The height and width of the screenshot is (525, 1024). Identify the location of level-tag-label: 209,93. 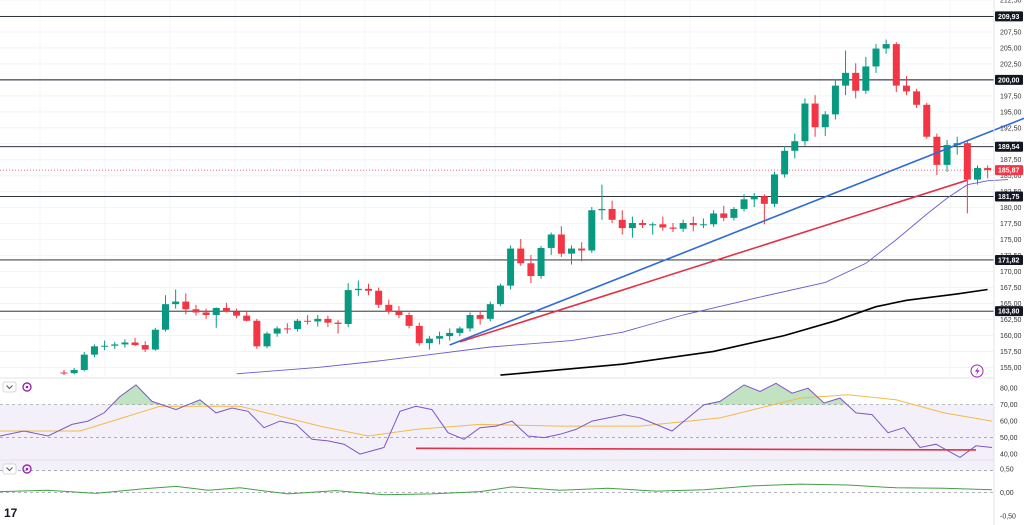
(1009, 17).